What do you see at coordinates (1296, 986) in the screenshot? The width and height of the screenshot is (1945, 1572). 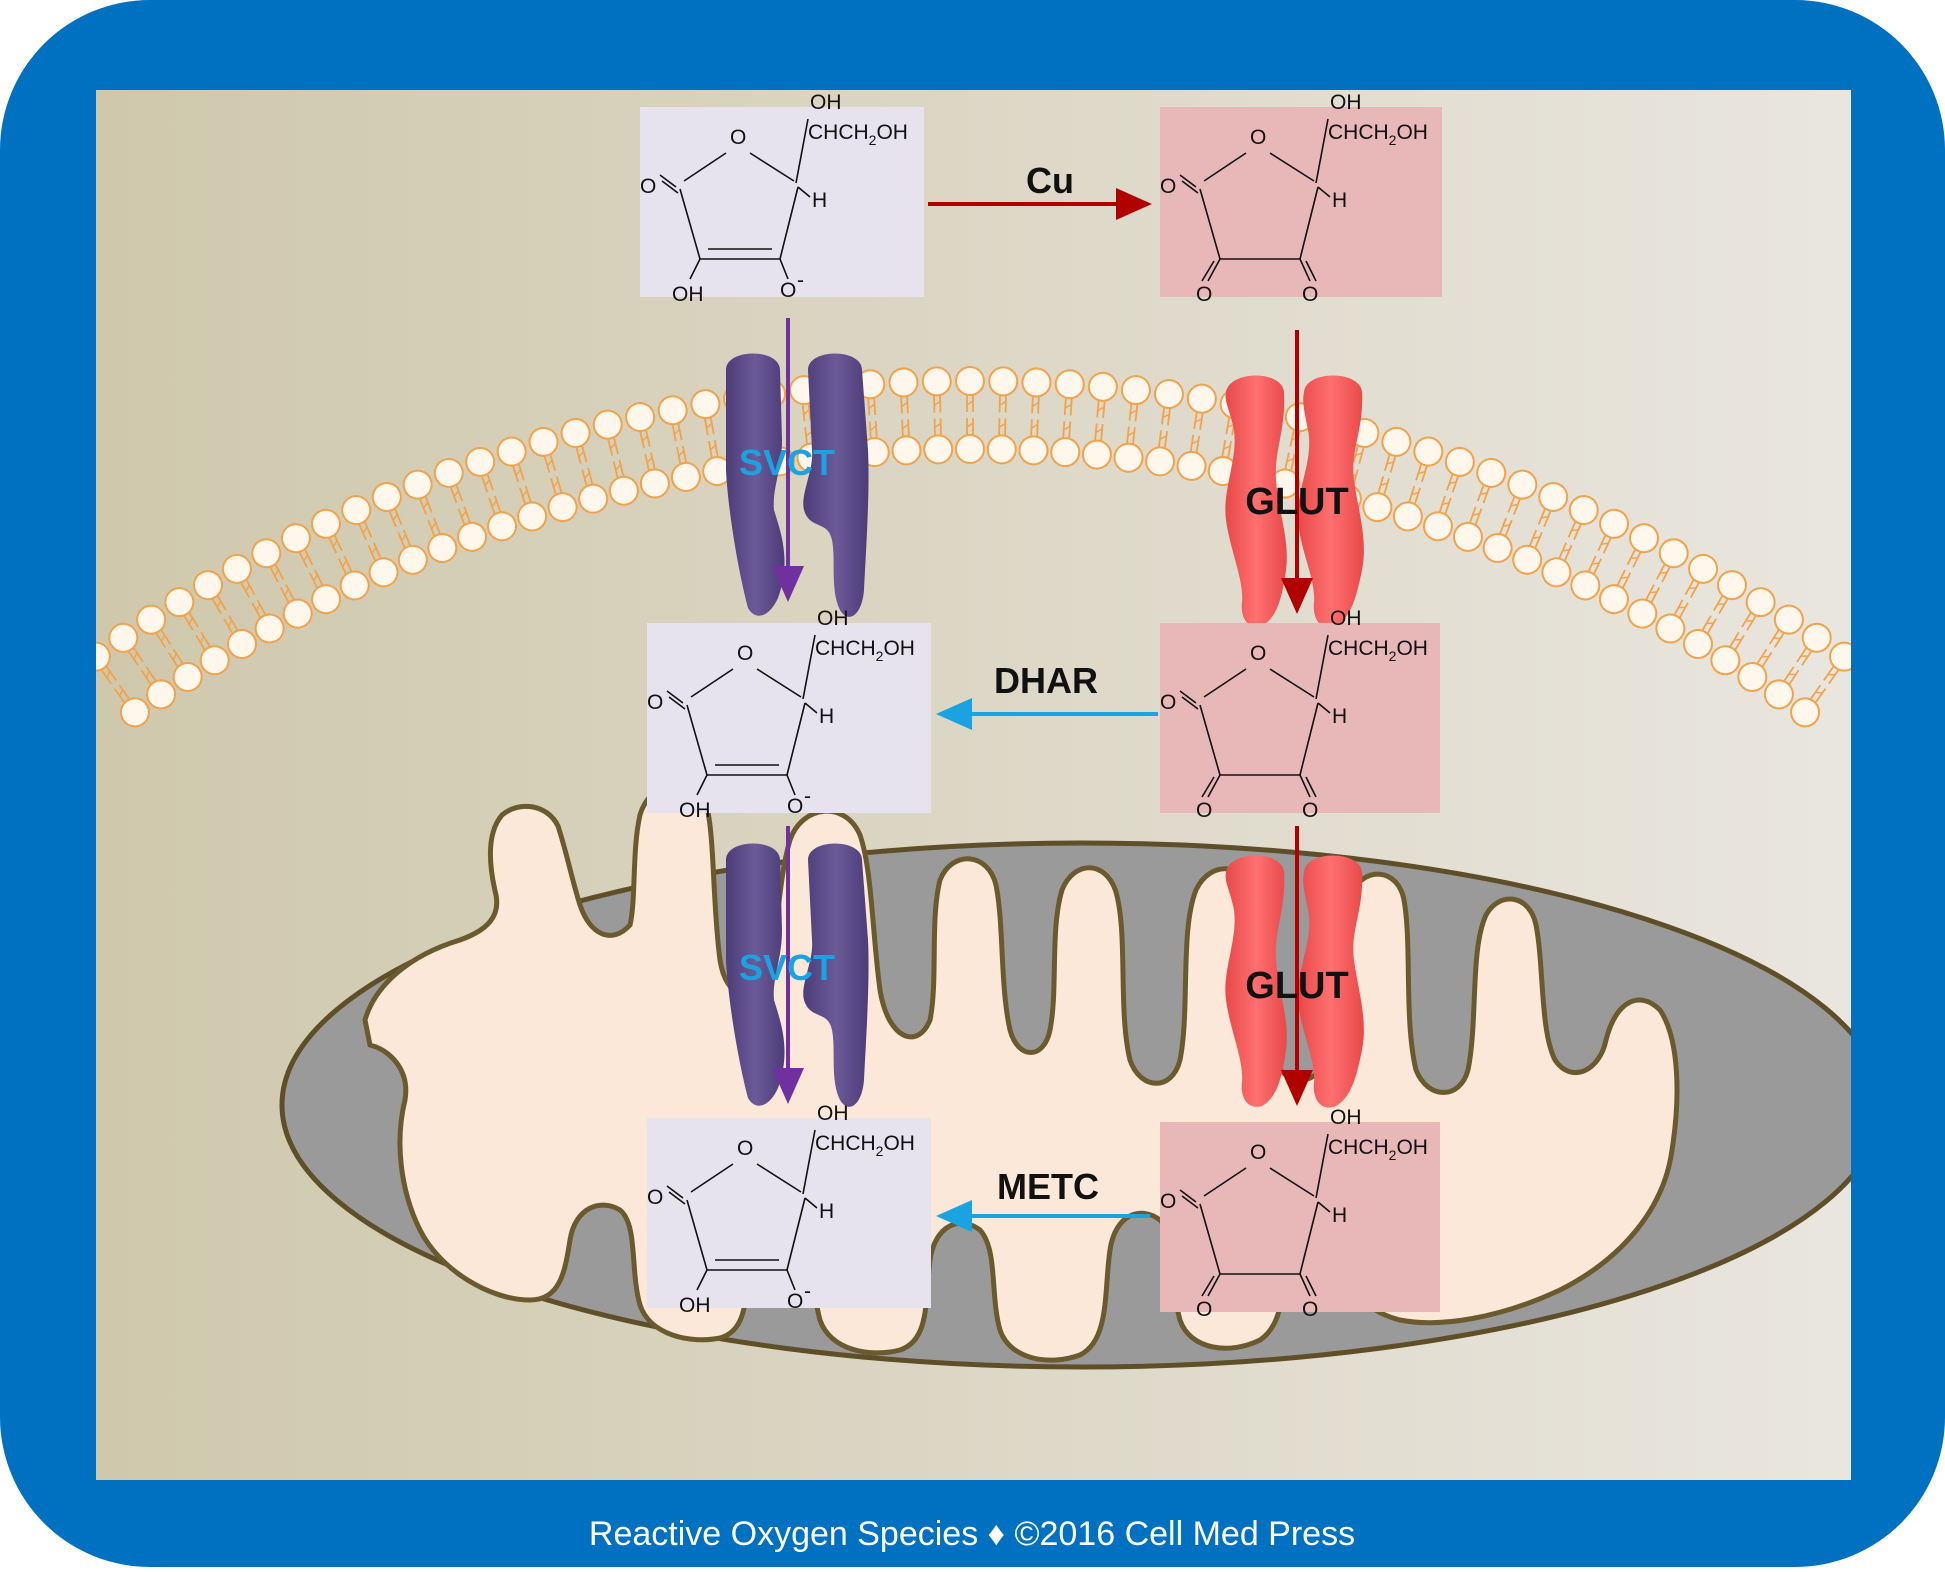 I see `glut-label-bottom: GLUT` at bounding box center [1296, 986].